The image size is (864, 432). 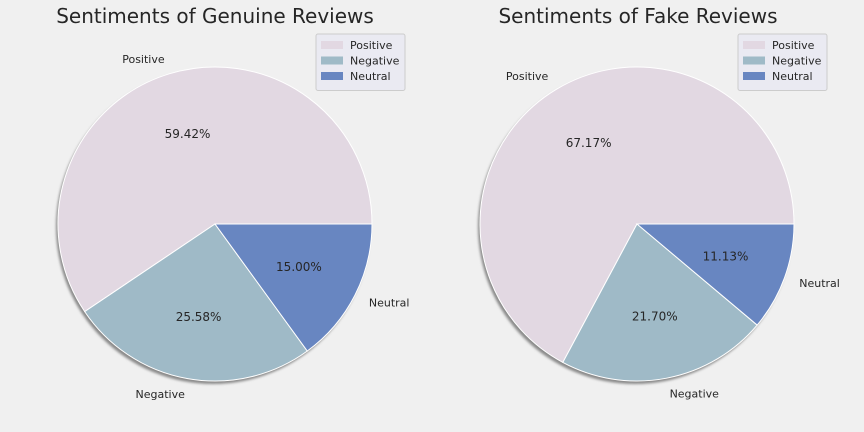 I want to click on pct-label-negative: 21.70%, so click(x=655, y=317).